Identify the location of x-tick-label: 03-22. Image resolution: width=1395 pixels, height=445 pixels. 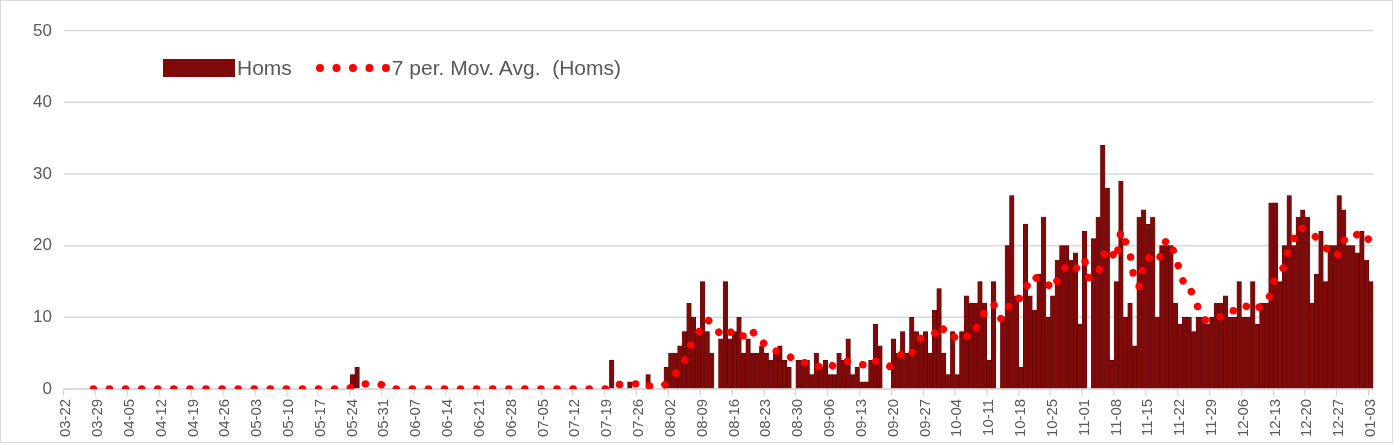
(65, 417).